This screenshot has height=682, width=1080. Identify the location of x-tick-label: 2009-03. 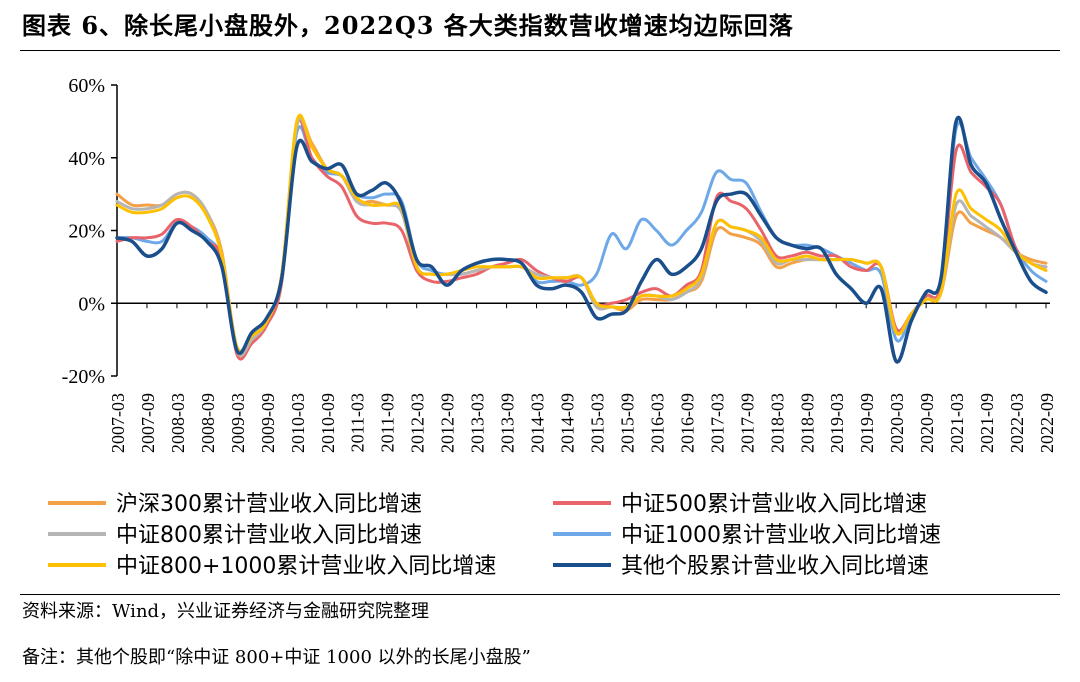
(238, 423).